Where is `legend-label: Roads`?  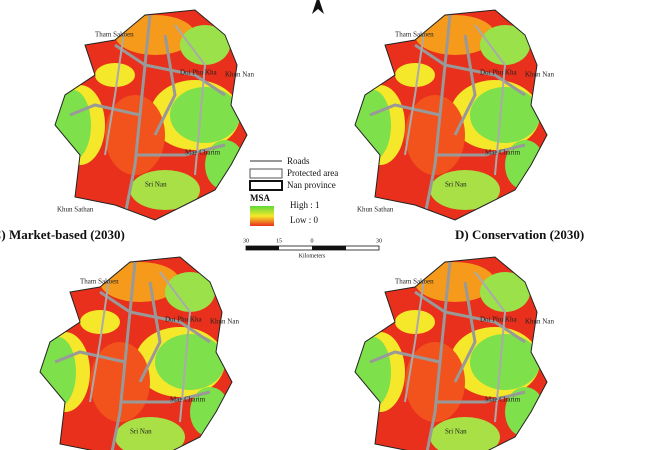 legend-label: Roads is located at coordinates (298, 161).